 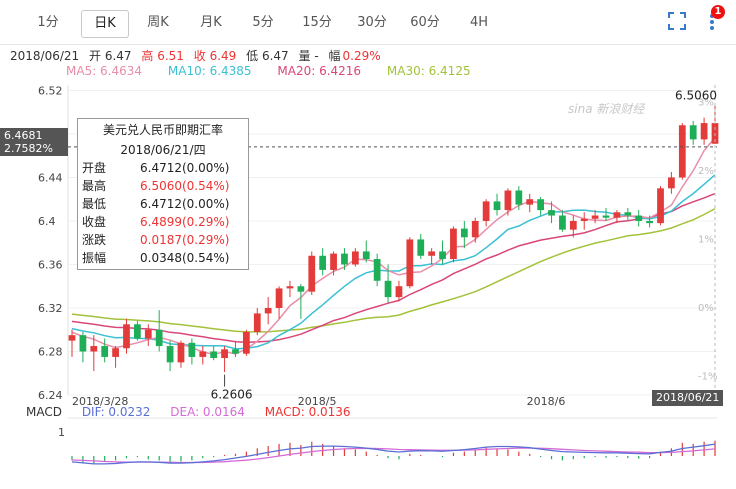 What do you see at coordinates (479, 22) in the screenshot?
I see `tab-4h: 4H` at bounding box center [479, 22].